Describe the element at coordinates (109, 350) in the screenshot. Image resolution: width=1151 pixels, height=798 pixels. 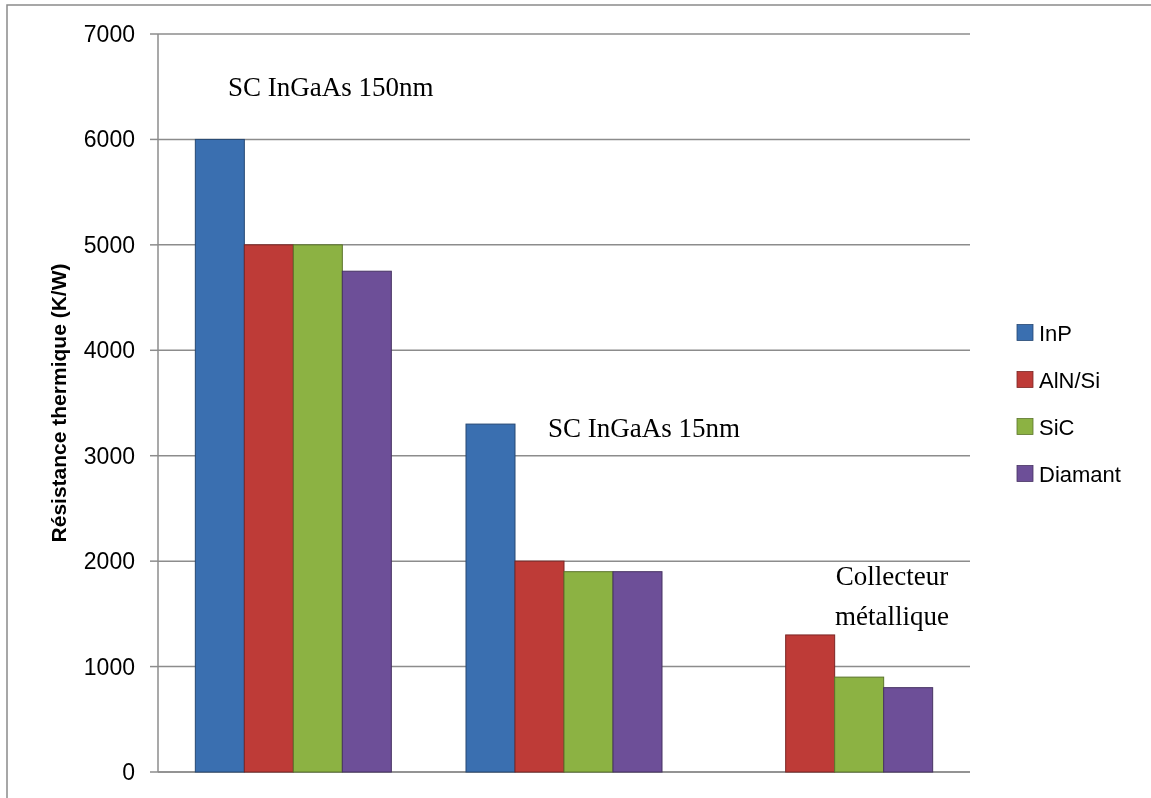
I see `y-tick-label: 4000` at that location.